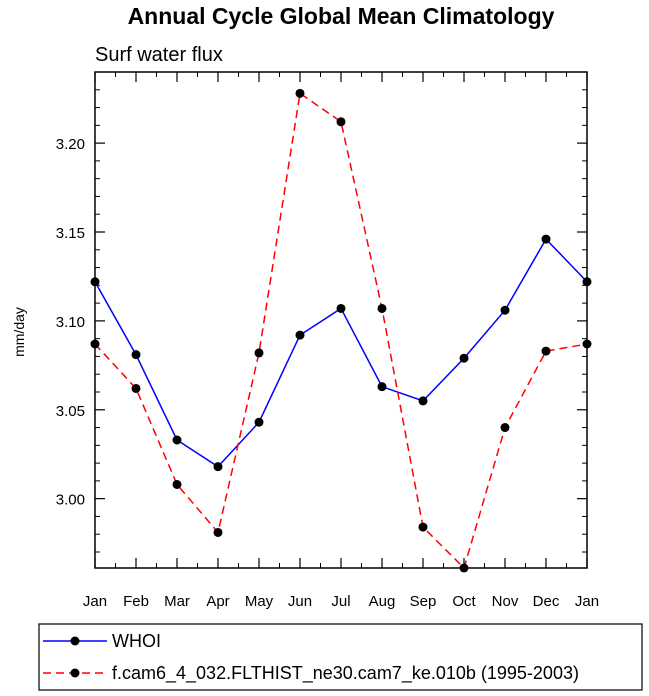 The height and width of the screenshot is (696, 649). I want to click on y-tick-label: 3.05, so click(70, 411).